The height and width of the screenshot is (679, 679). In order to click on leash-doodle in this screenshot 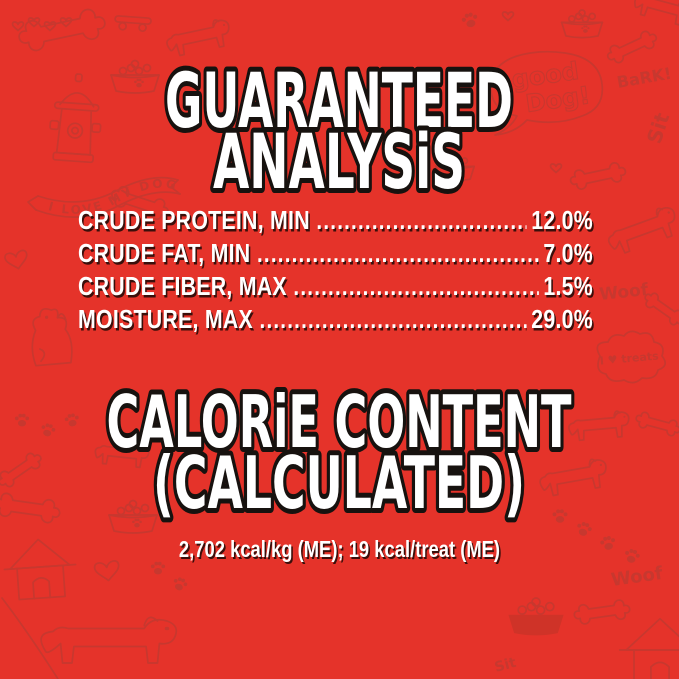, I will do `click(30, 638)`.